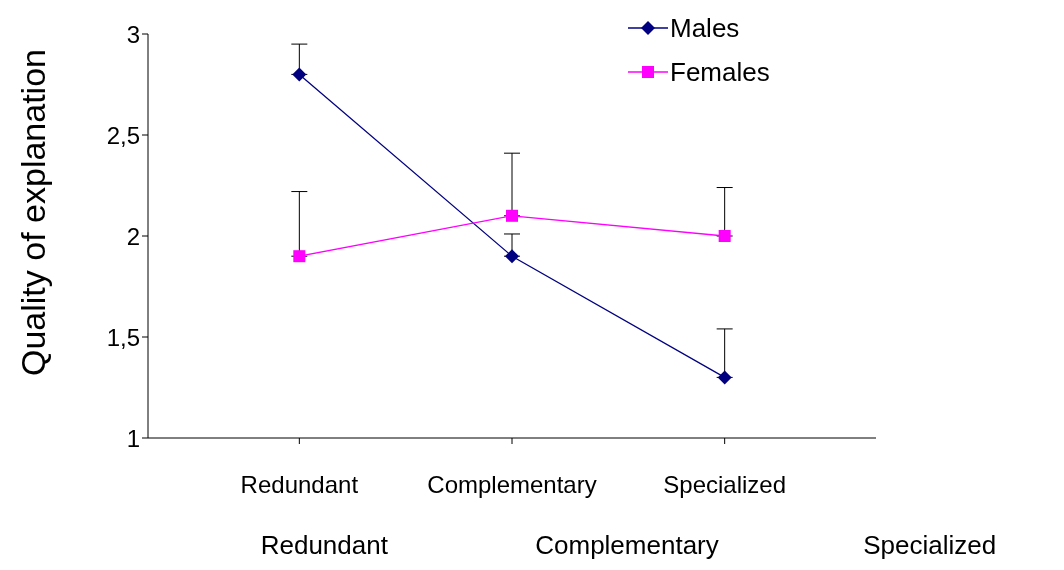 This screenshot has width=1064, height=570. I want to click on y-tick-label: 1,5, so click(123, 337).